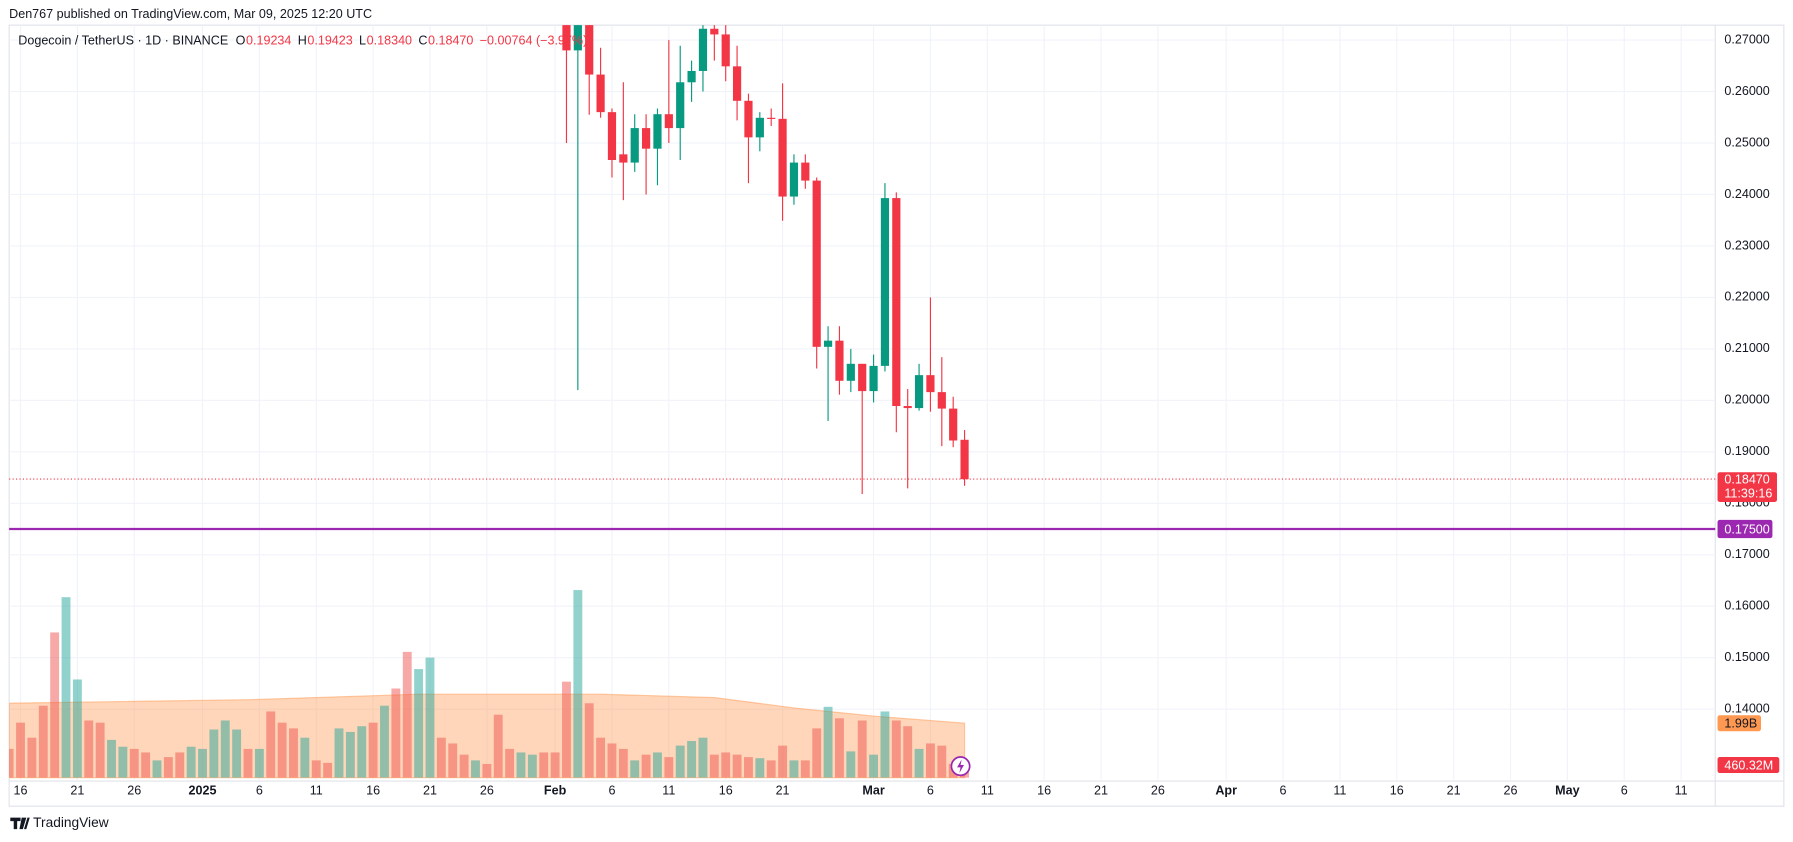 This screenshot has width=1793, height=842. Describe the element at coordinates (1746, 451) in the screenshot. I see `y-tick-label: 0.19000` at that location.